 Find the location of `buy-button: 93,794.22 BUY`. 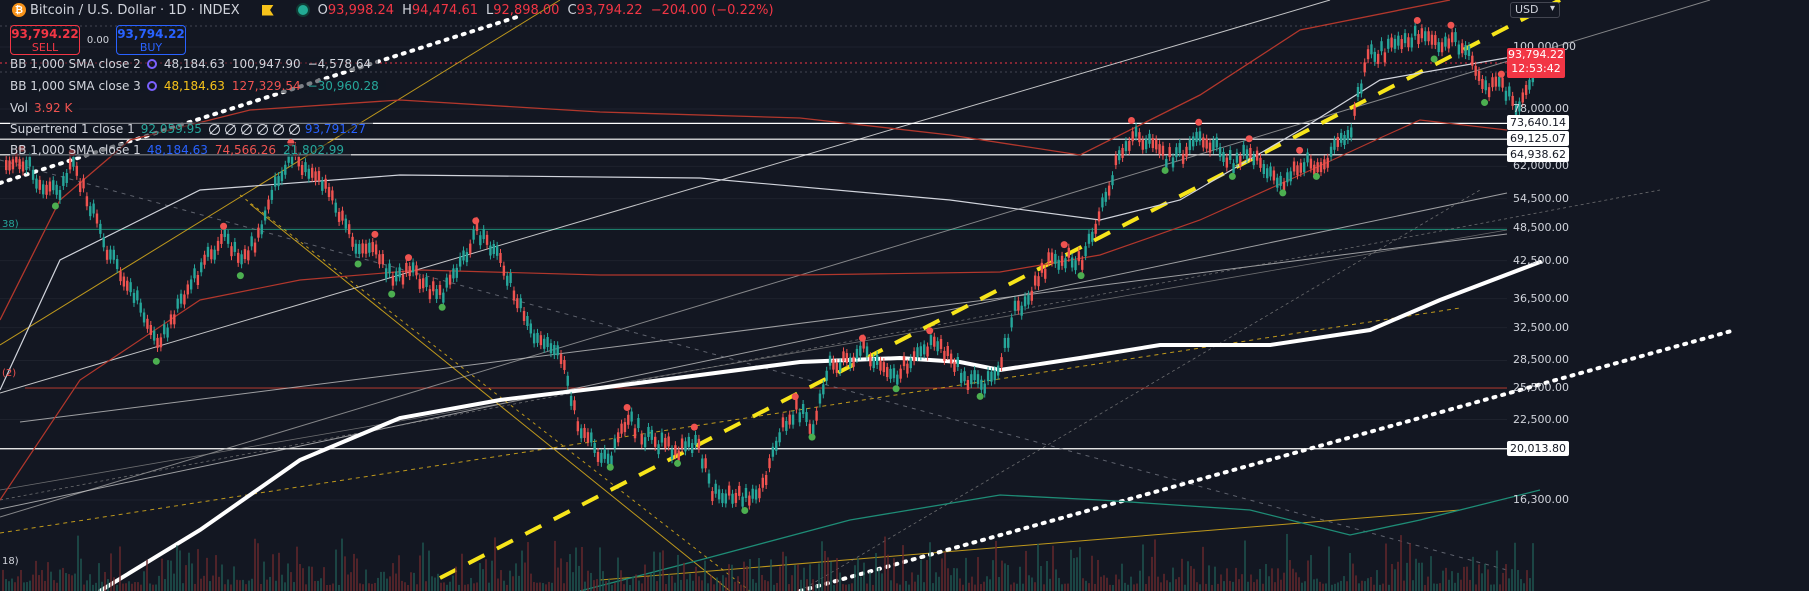

buy-button: 93,794.22 BUY is located at coordinates (151, 40).